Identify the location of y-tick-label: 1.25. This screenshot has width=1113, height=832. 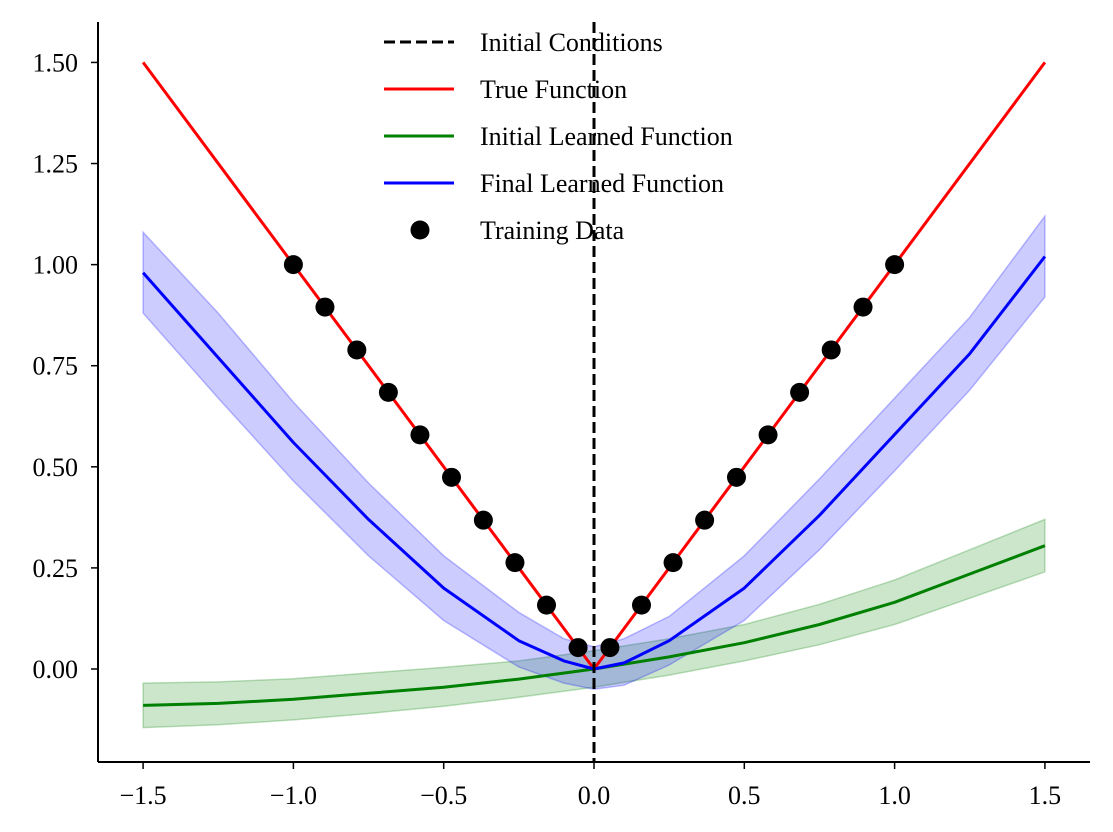
(56, 164).